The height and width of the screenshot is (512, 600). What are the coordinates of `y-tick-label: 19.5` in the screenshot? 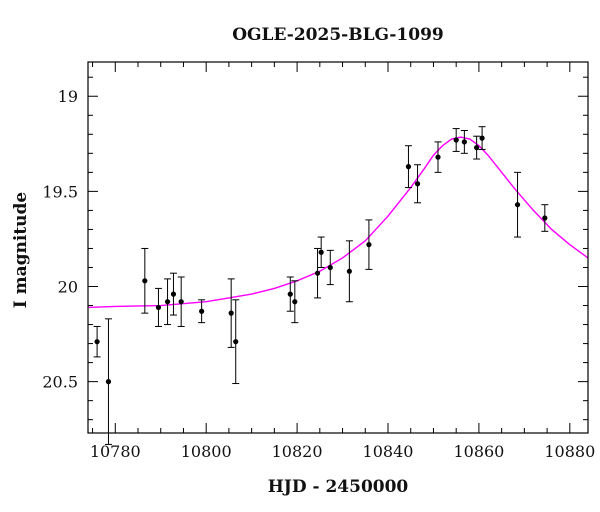 It's located at (60, 191).